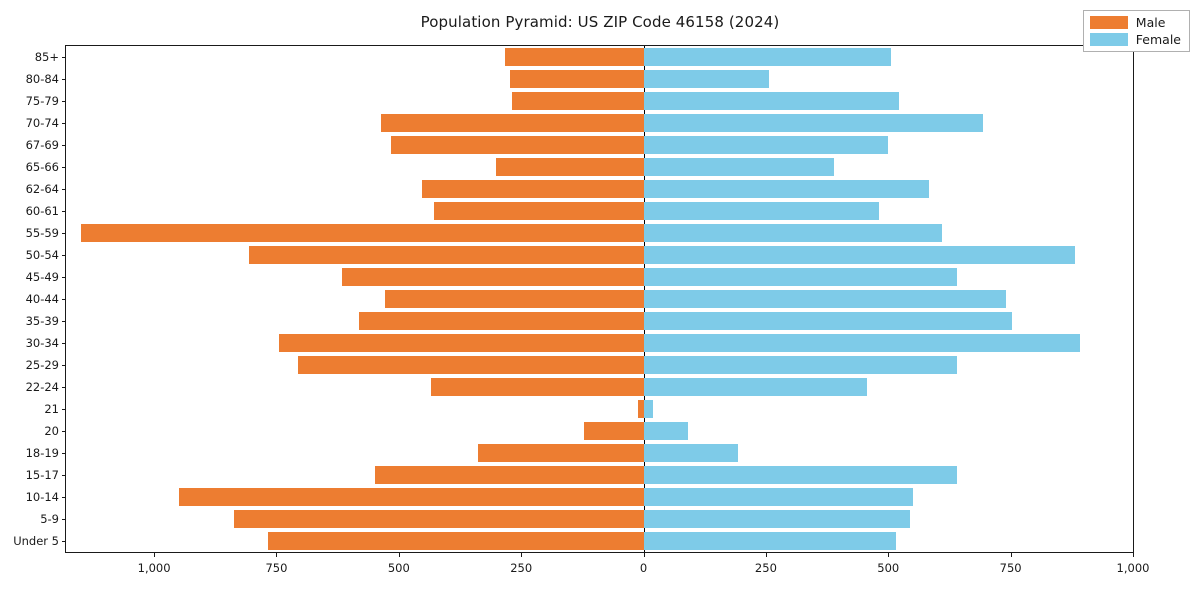 This screenshot has width=1200, height=600. I want to click on x-tick-label-0: 1,000, so click(154, 568).